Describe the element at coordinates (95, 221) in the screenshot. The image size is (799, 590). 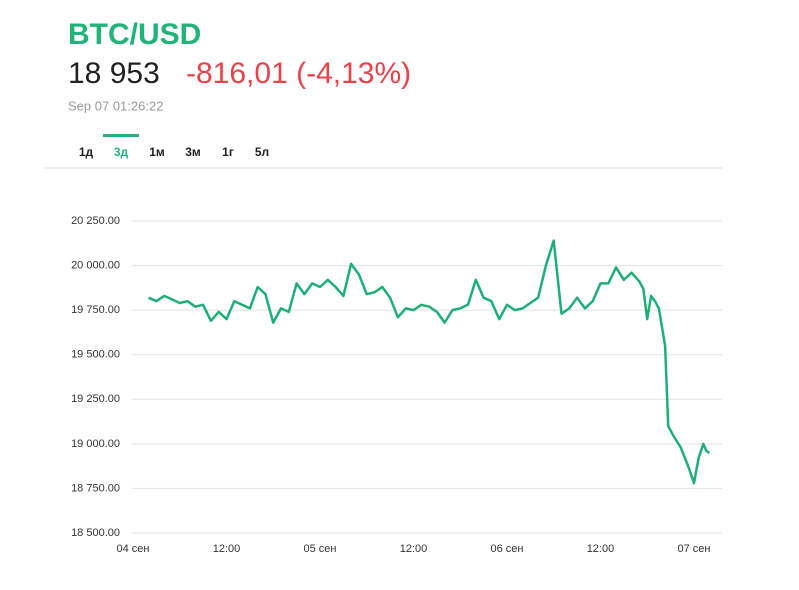
I see `y-tick-label: 20 250.00` at that location.